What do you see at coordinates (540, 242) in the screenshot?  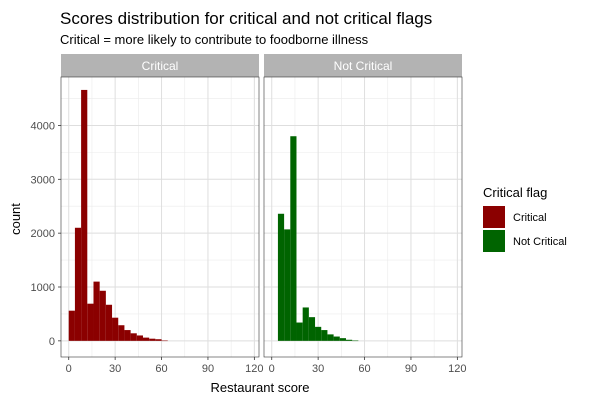 I see `legend-label: Not Critical` at bounding box center [540, 242].